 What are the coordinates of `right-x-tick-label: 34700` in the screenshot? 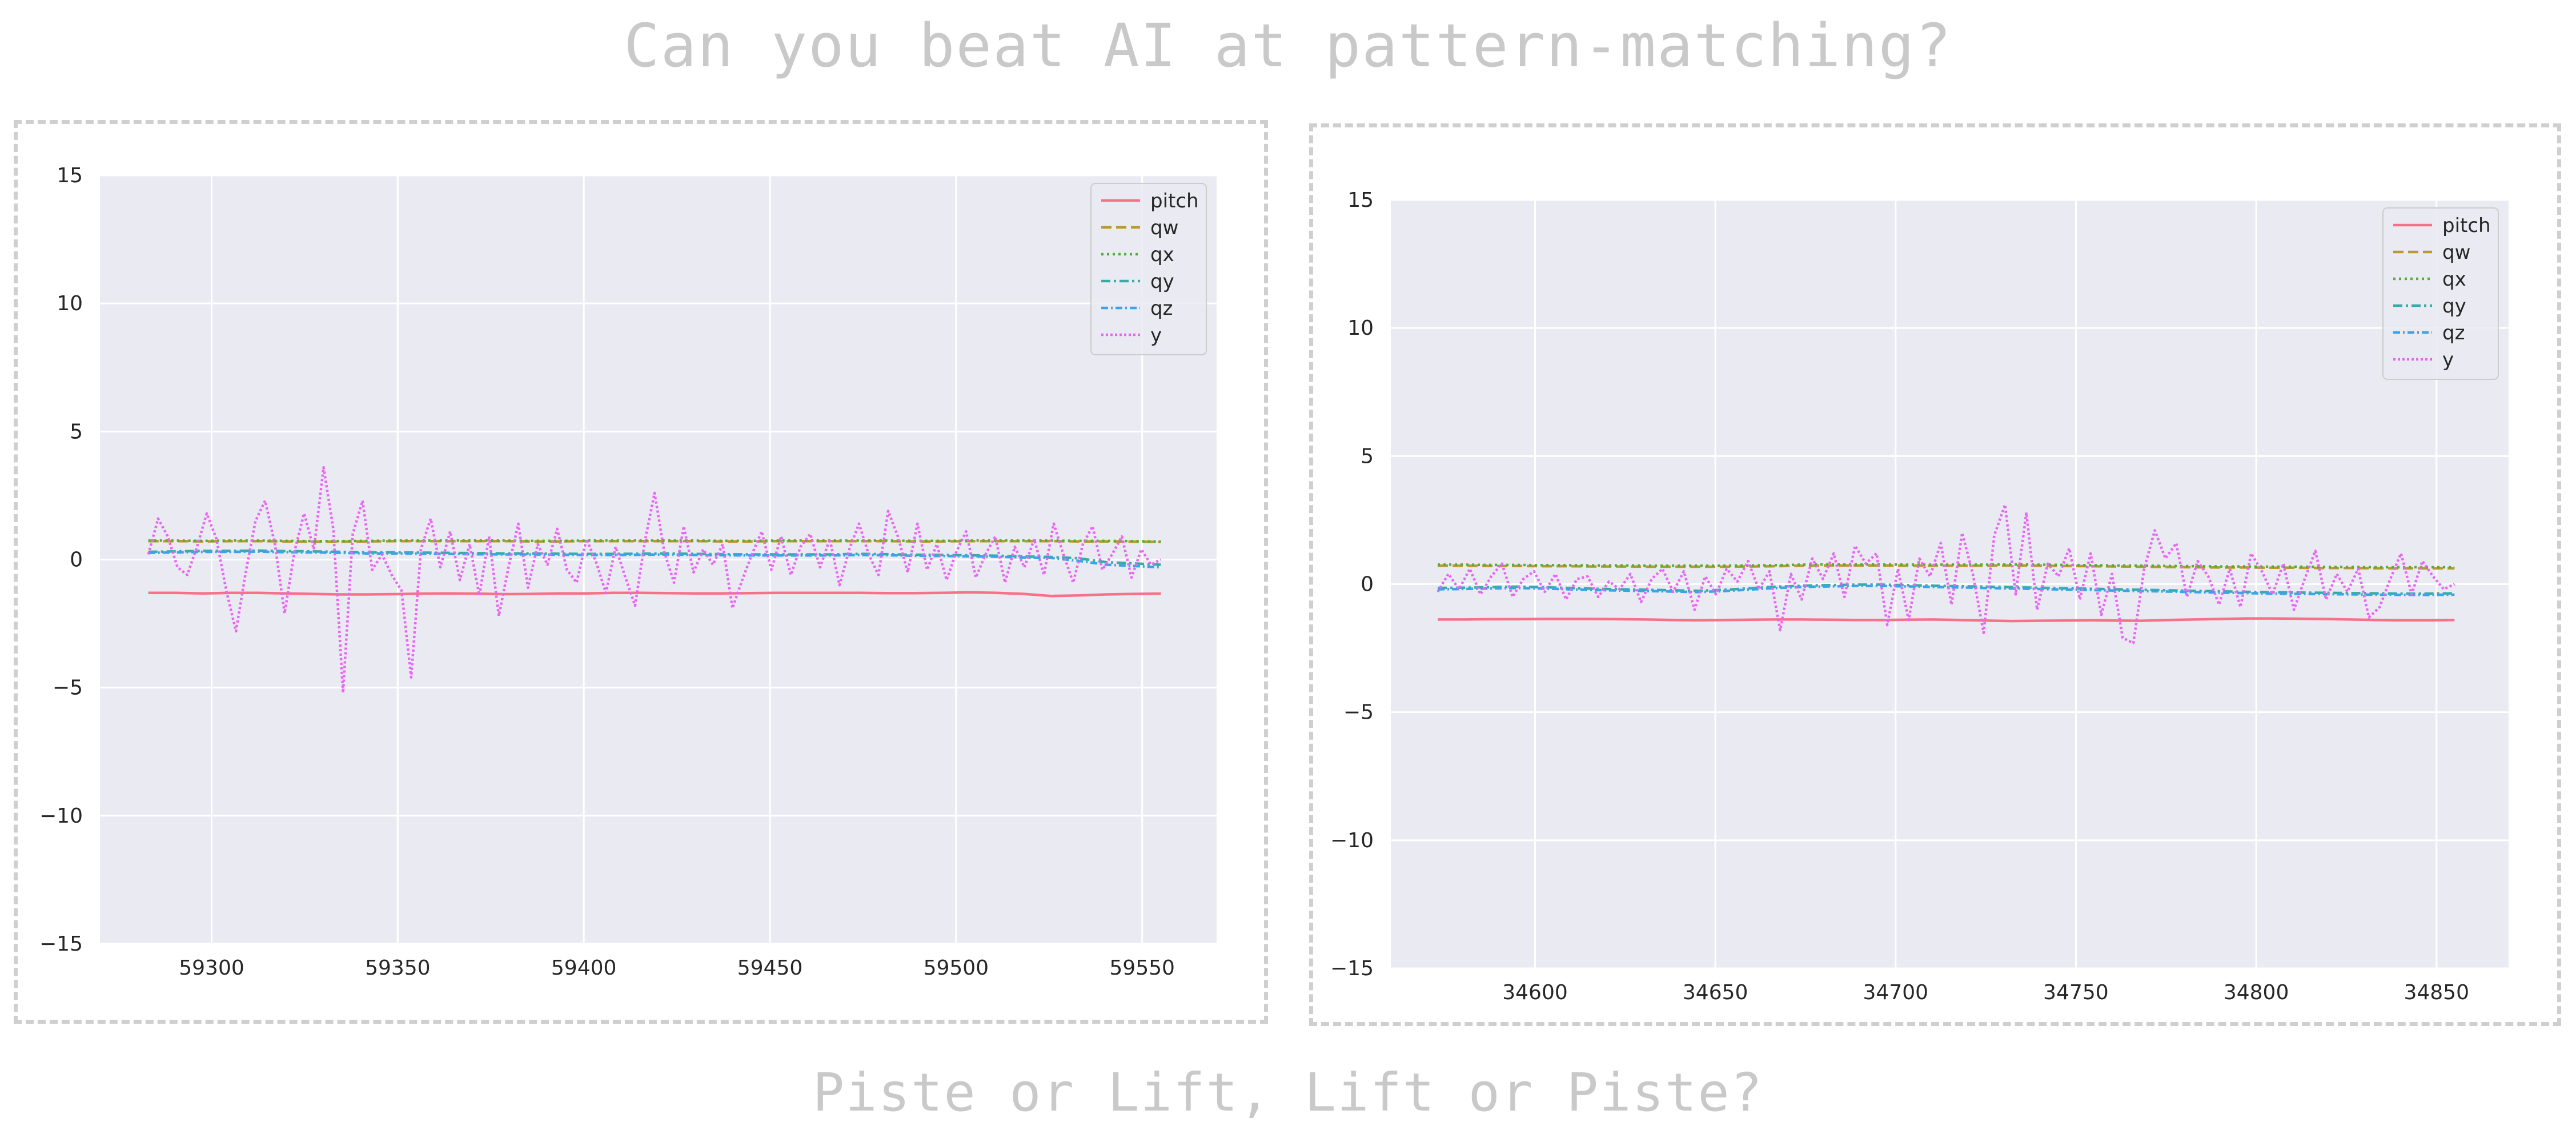 It's located at (1896, 992).